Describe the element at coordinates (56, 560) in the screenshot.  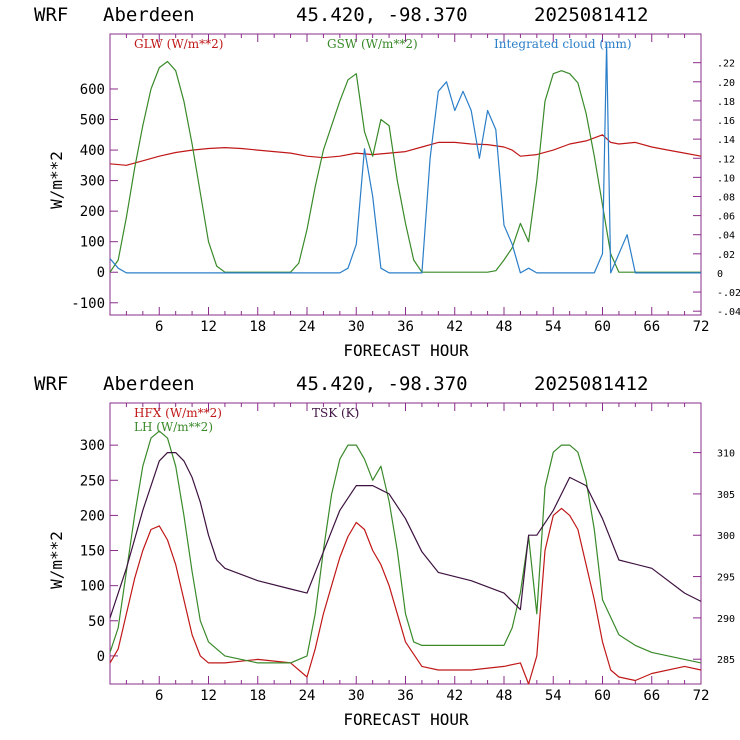
I see `panel2-y-axis-label: W/m**2` at that location.